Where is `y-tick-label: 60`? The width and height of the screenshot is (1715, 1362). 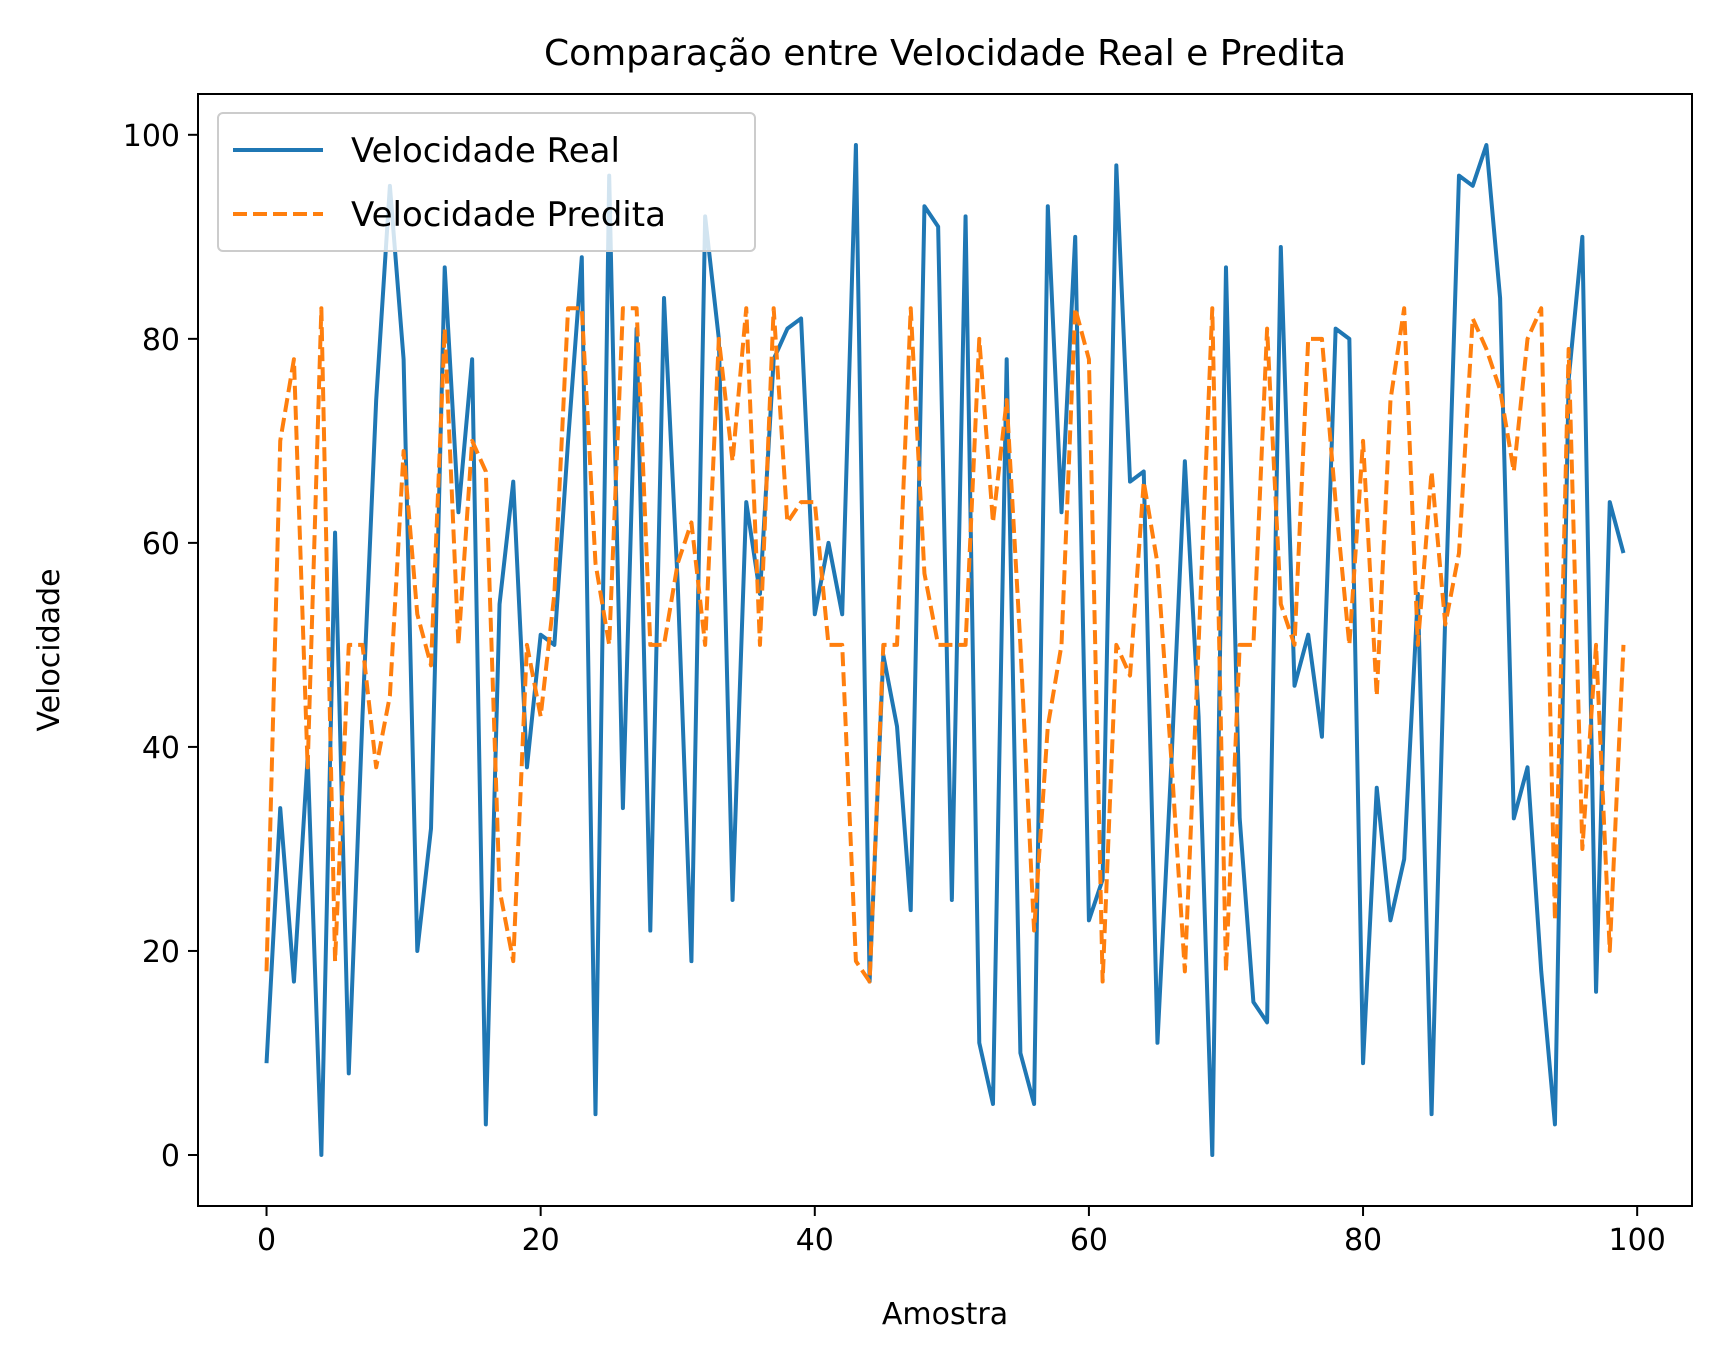
y-tick-label: 60 is located at coordinates (161, 544).